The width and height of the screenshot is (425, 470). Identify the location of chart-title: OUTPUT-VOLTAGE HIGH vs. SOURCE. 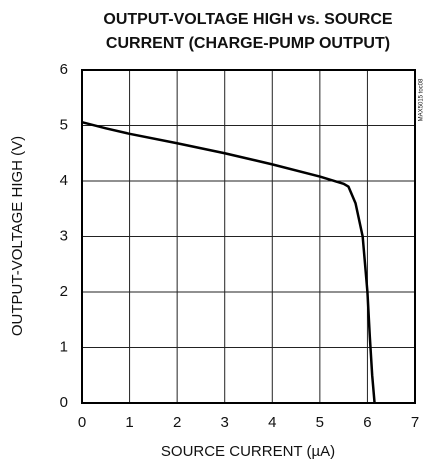
(248, 19).